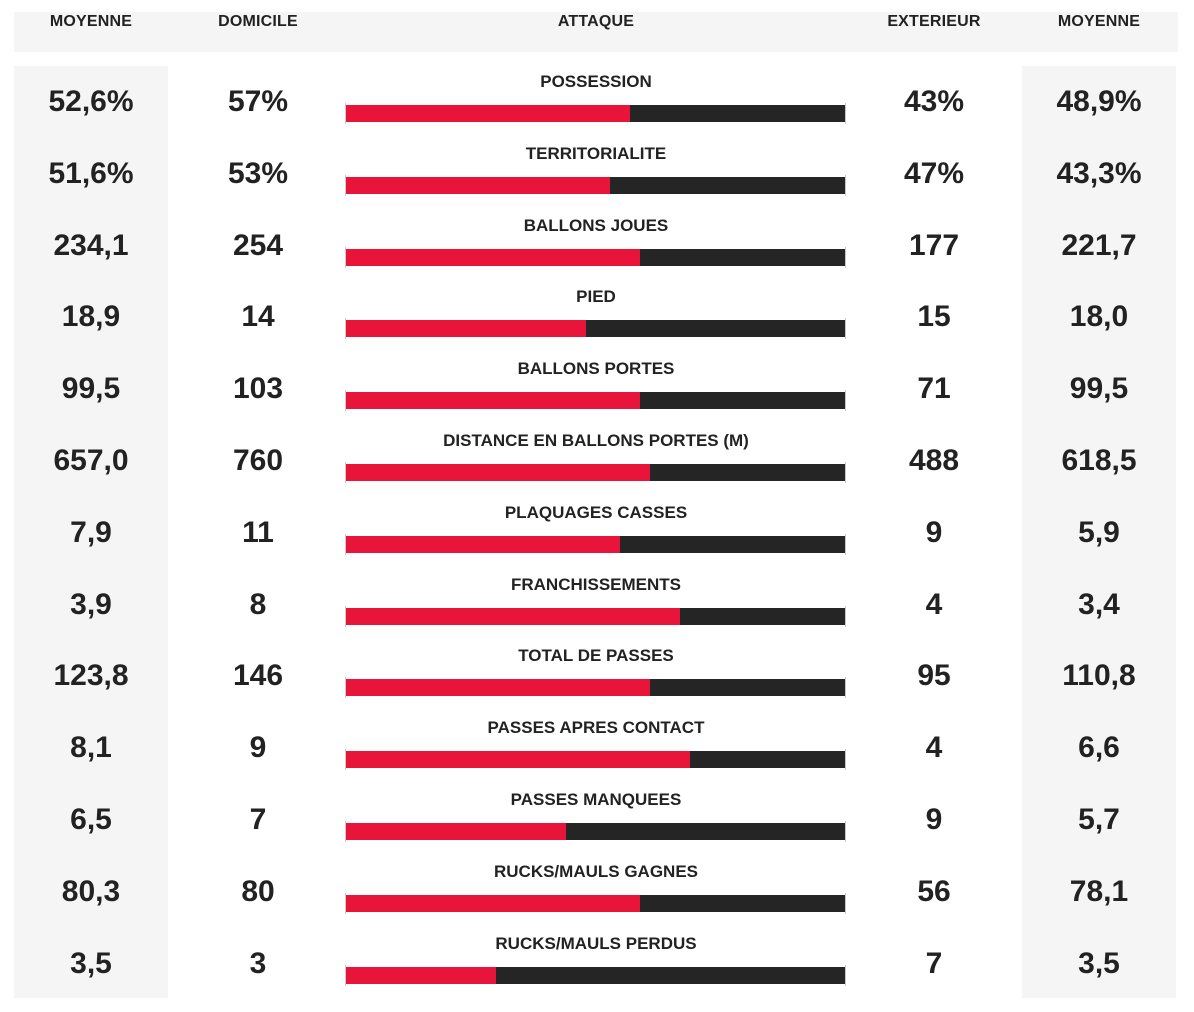 The width and height of the screenshot is (1194, 1012). I want to click on home-average-column, so click(91, 532).